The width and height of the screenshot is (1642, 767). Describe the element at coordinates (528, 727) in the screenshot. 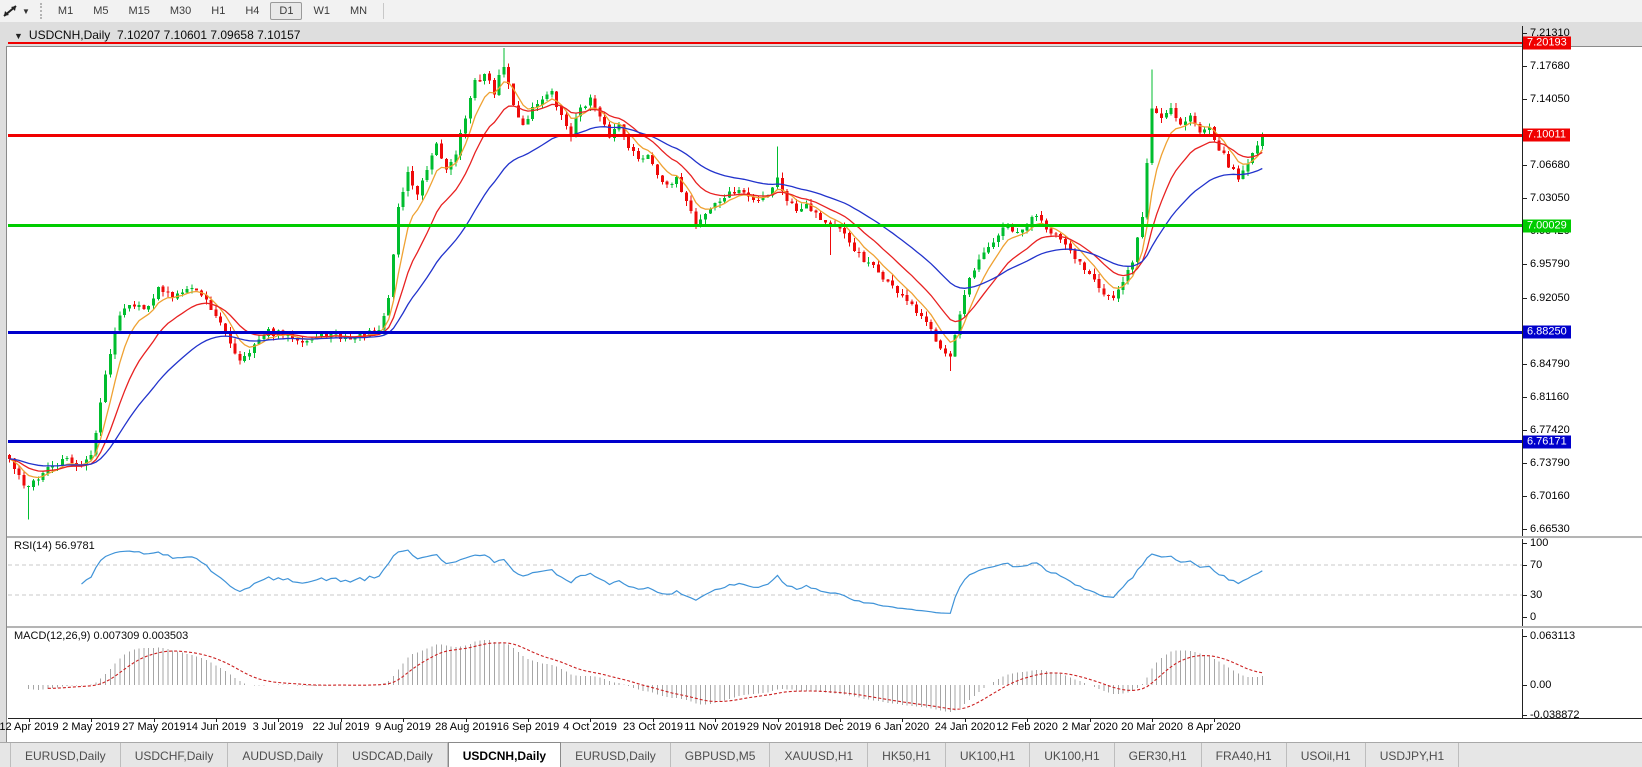

I see `date-label: 16 Sep 2019` at that location.